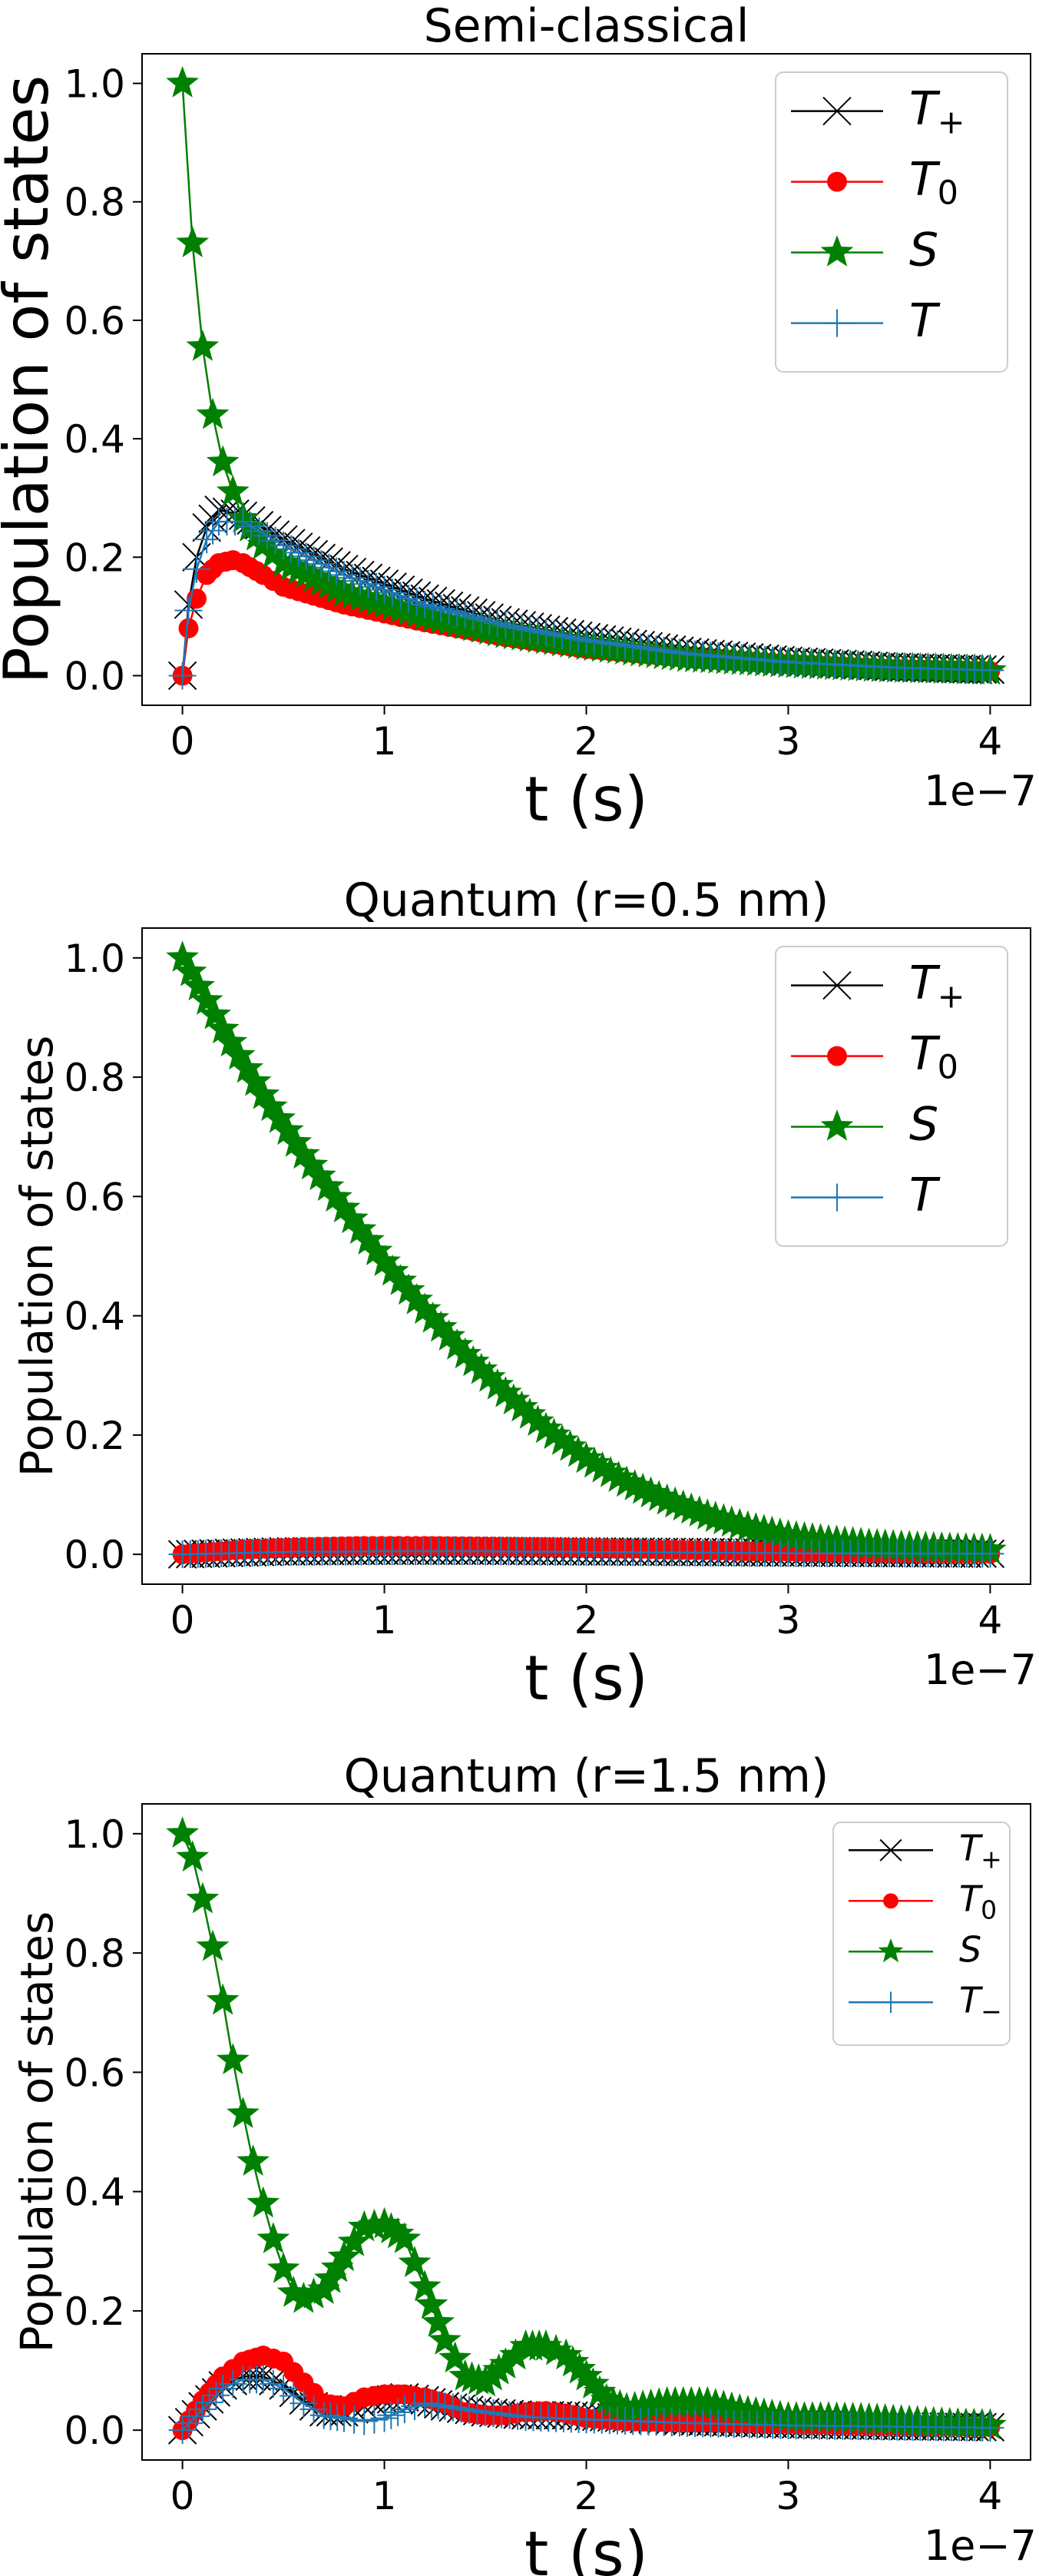 The width and height of the screenshot is (1039, 2576). Describe the element at coordinates (586, 1776) in the screenshot. I see `chart-title: Quantum (r=1.5 nm)` at that location.